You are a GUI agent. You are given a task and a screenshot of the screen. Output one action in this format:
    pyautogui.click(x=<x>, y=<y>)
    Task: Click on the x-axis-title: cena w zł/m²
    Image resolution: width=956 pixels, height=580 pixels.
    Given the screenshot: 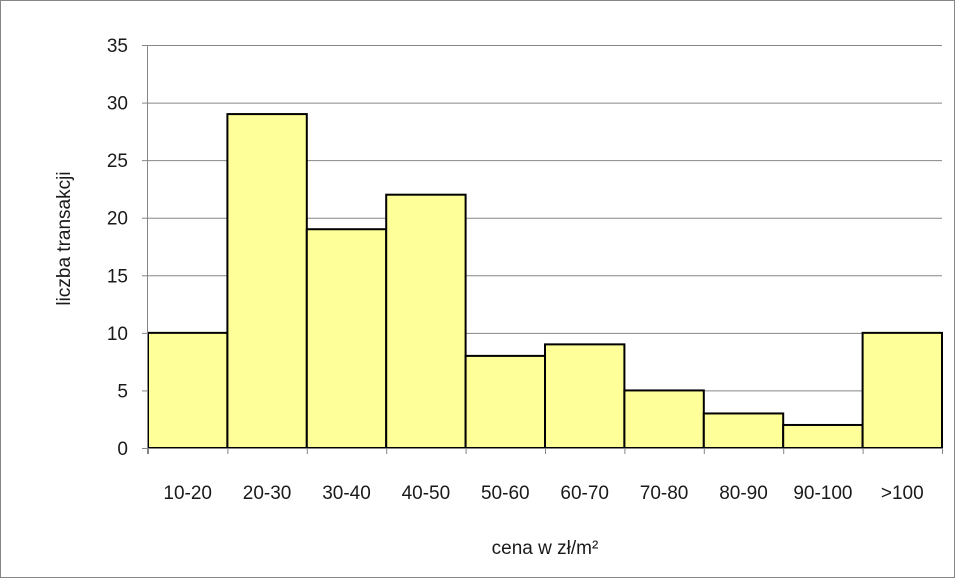 What is the action you would take?
    pyautogui.click(x=545, y=548)
    